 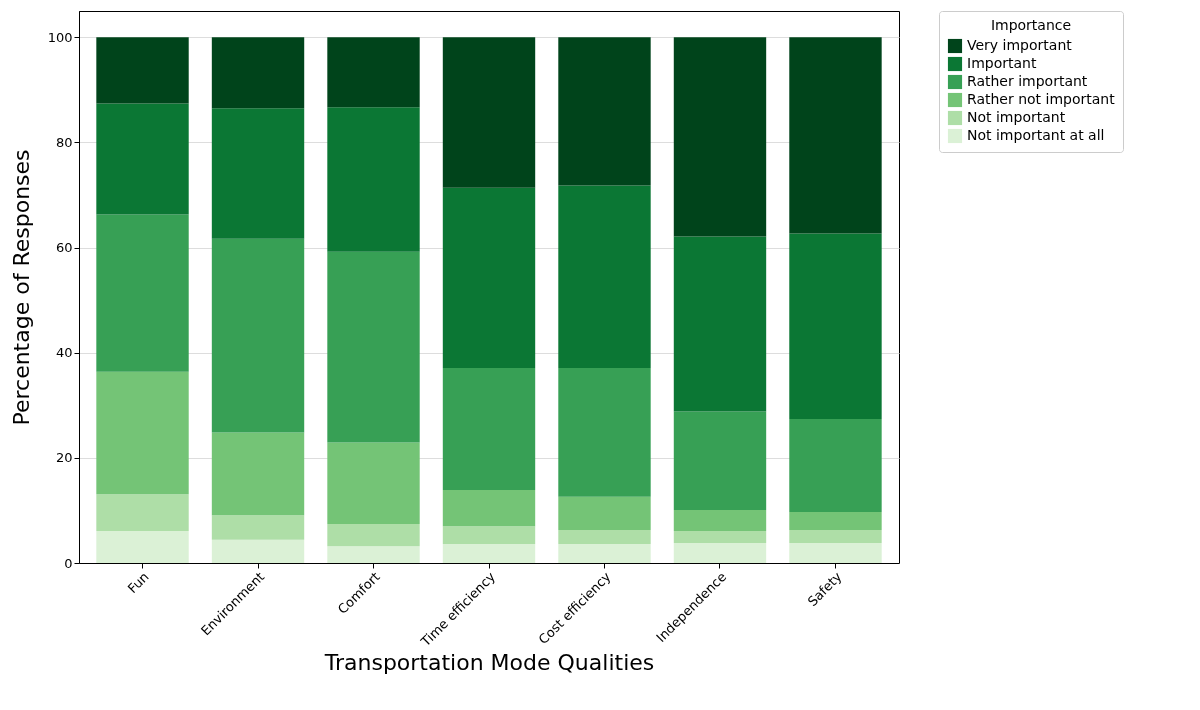 I want to click on legend-title: Importance, so click(x=1031, y=25).